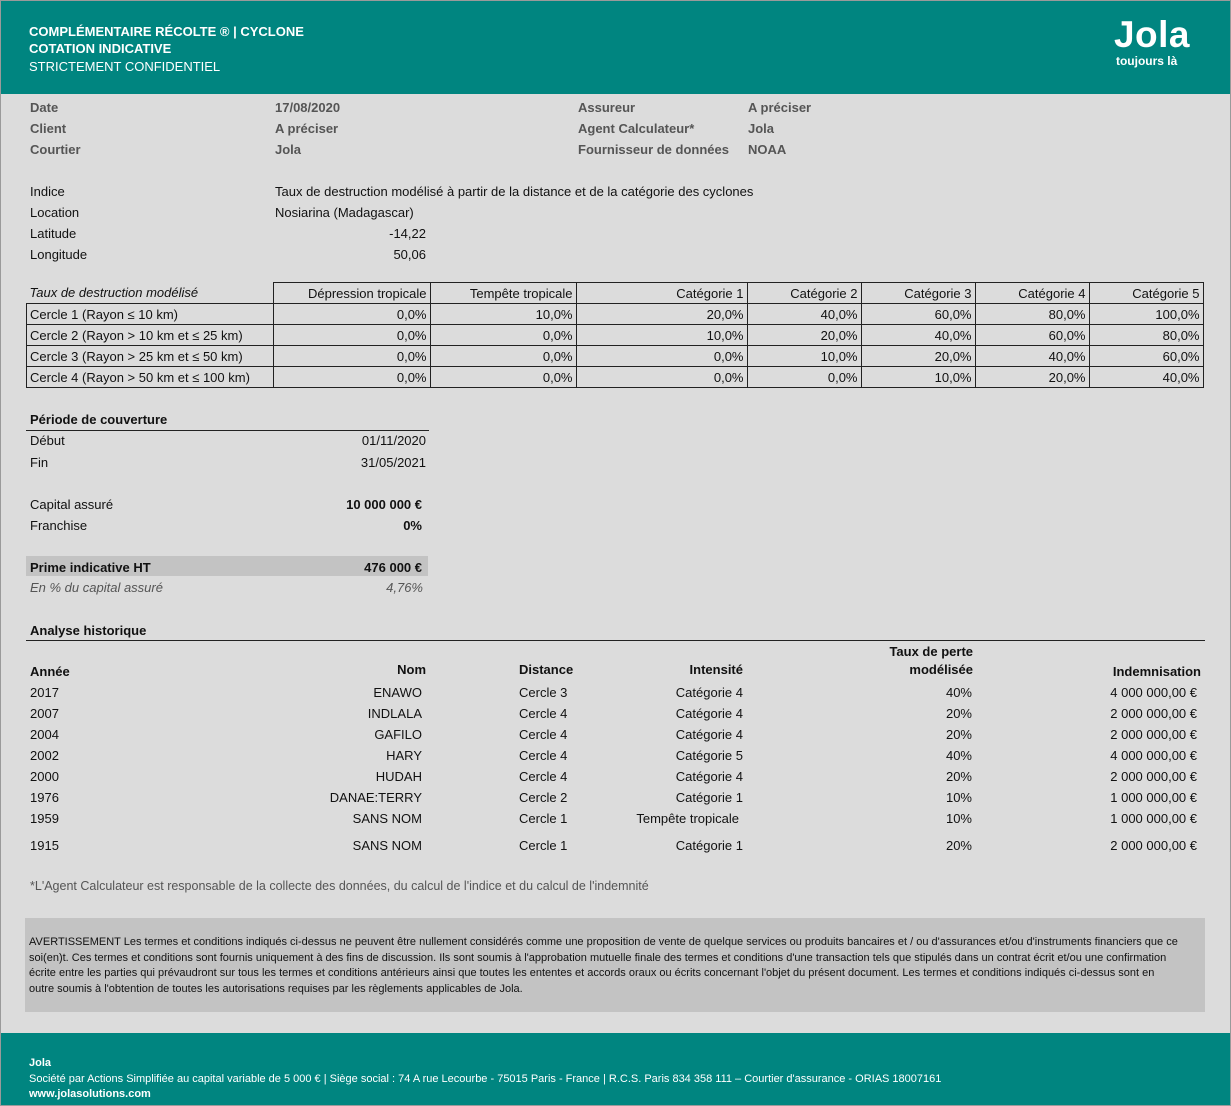 Image resolution: width=1231 pixels, height=1106 pixels. Describe the element at coordinates (1146, 293) in the screenshot. I see `column-header: Catégorie 5` at that location.